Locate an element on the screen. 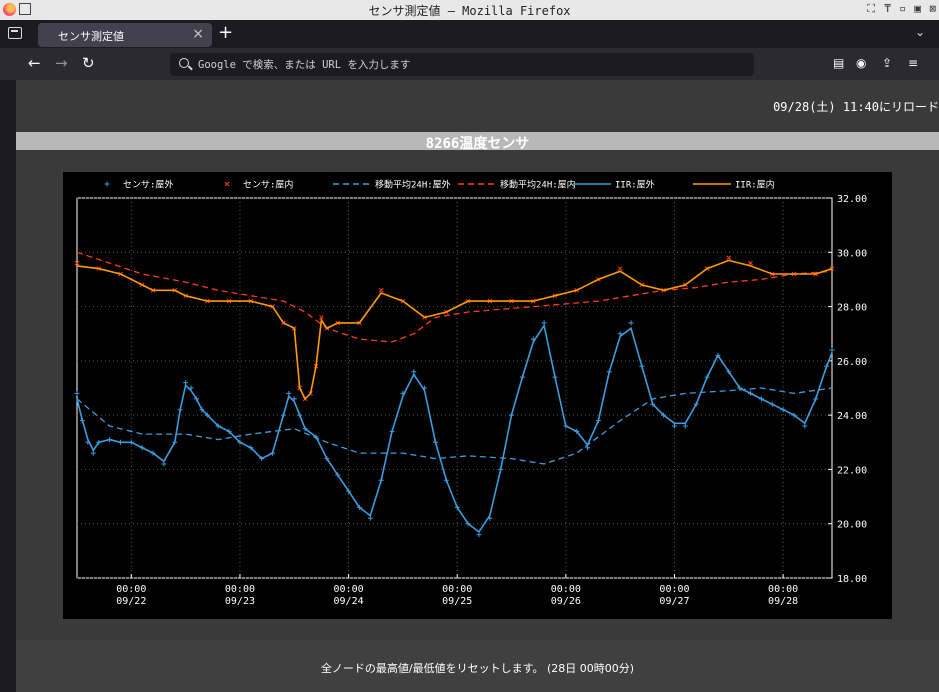  window-titlebar: センサ測定値 — Mozilla Firefox ⛶ ₸ ▫ ▣ ⊠ is located at coordinates (469, 10).